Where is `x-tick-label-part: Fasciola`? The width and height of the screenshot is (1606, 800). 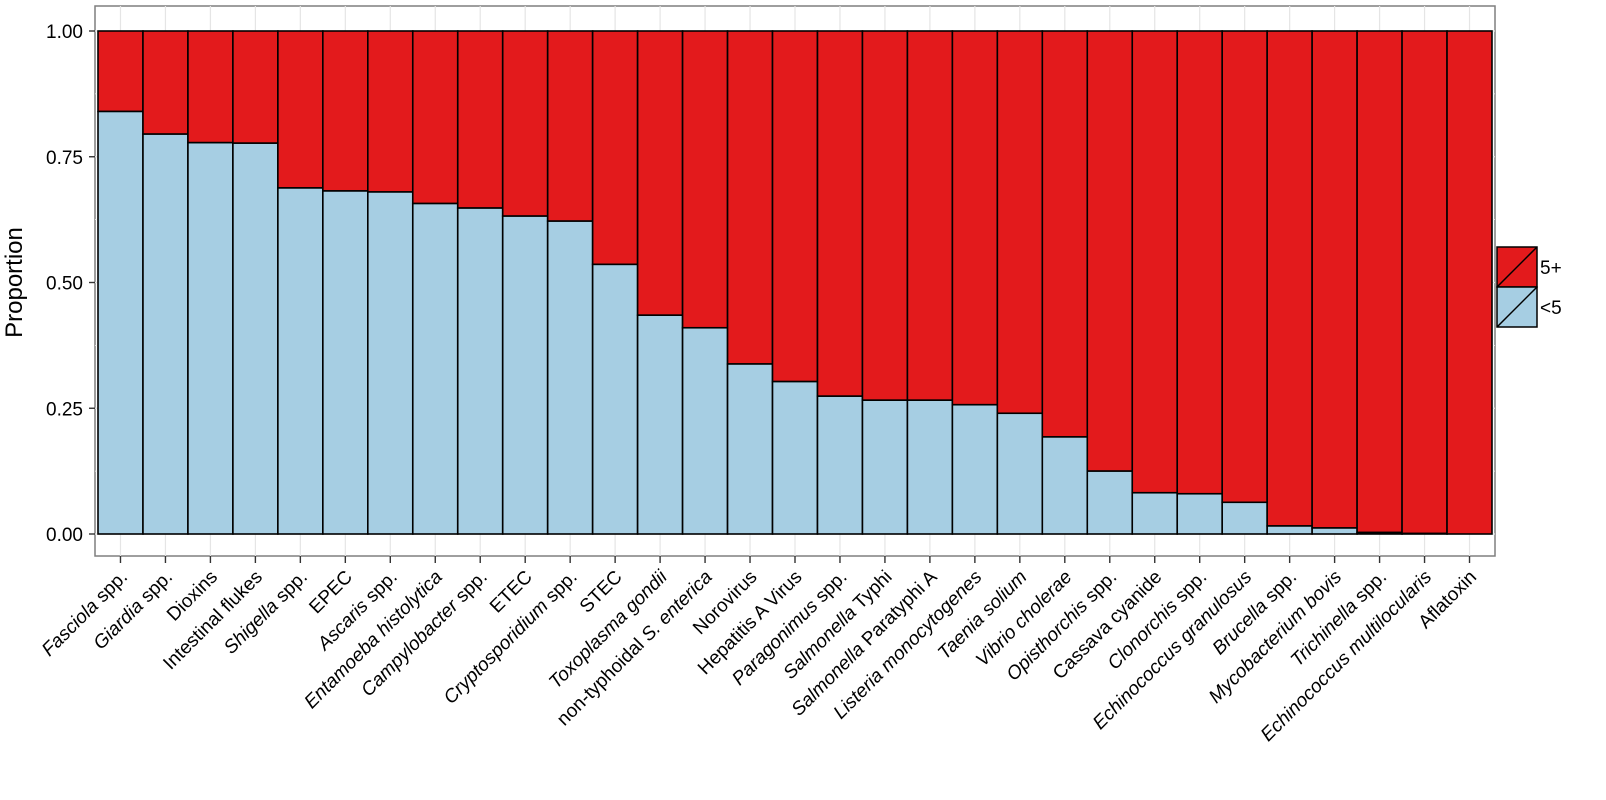
x-tick-label-part: Fasciola is located at coordinates (70, 628).